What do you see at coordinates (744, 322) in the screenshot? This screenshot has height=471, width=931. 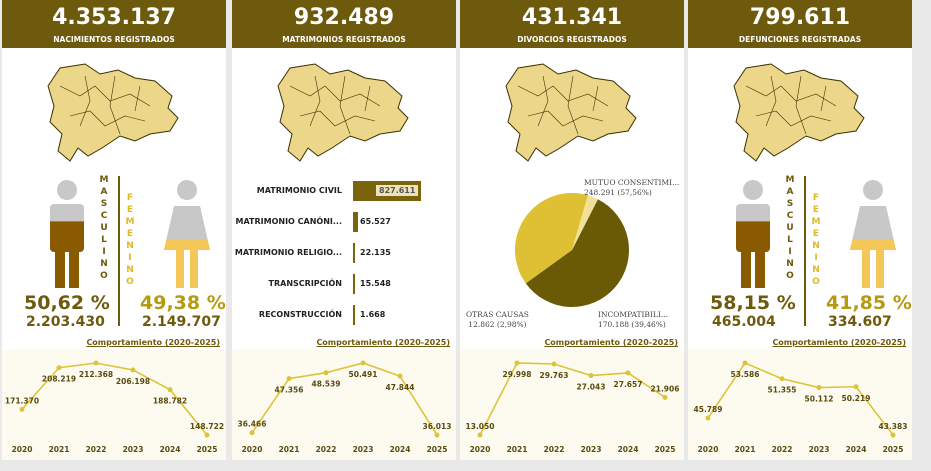 I see `male-count: 465.004` at bounding box center [744, 322].